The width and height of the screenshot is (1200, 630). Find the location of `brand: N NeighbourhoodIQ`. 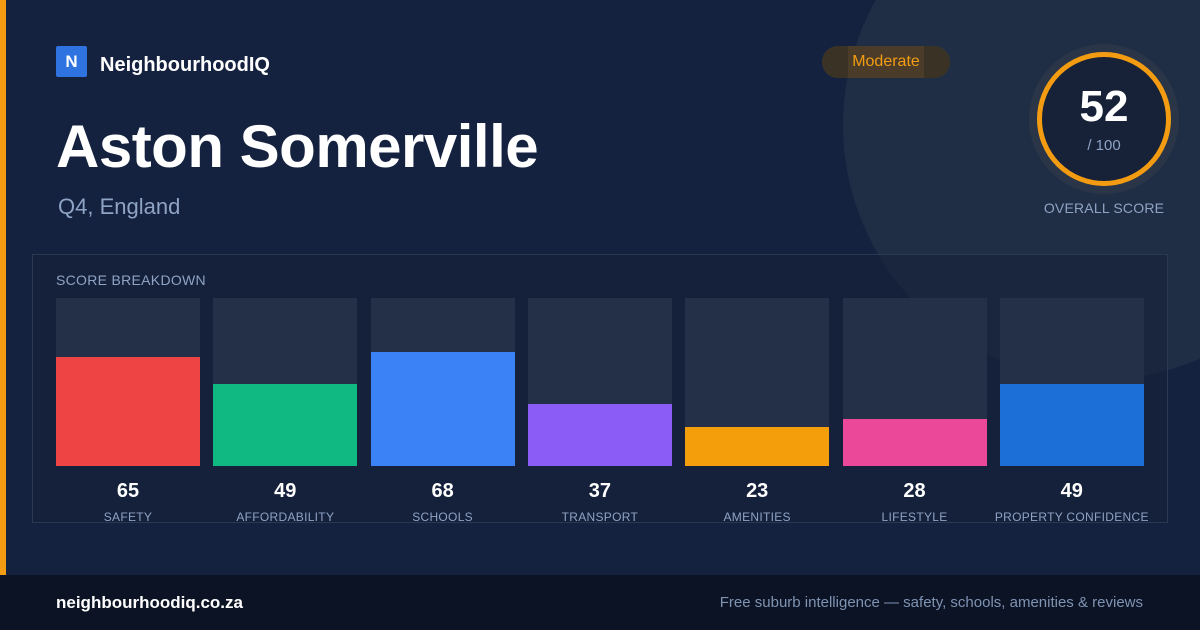

brand: N NeighbourhoodIQ is located at coordinates (163, 61).